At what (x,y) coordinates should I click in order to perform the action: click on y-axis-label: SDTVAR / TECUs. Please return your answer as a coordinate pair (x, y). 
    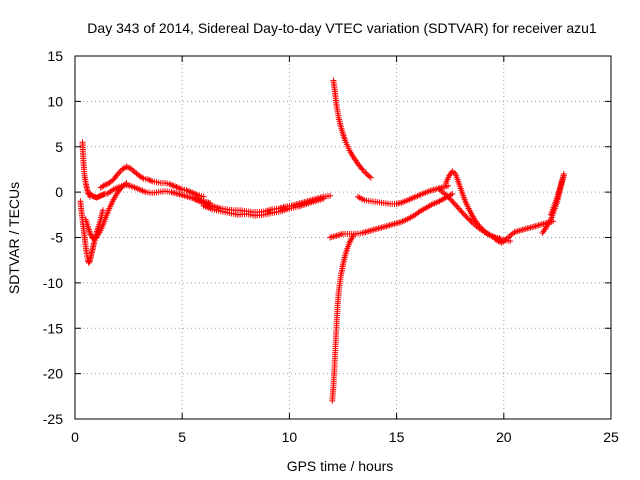
    Looking at the image, I should click on (14, 238).